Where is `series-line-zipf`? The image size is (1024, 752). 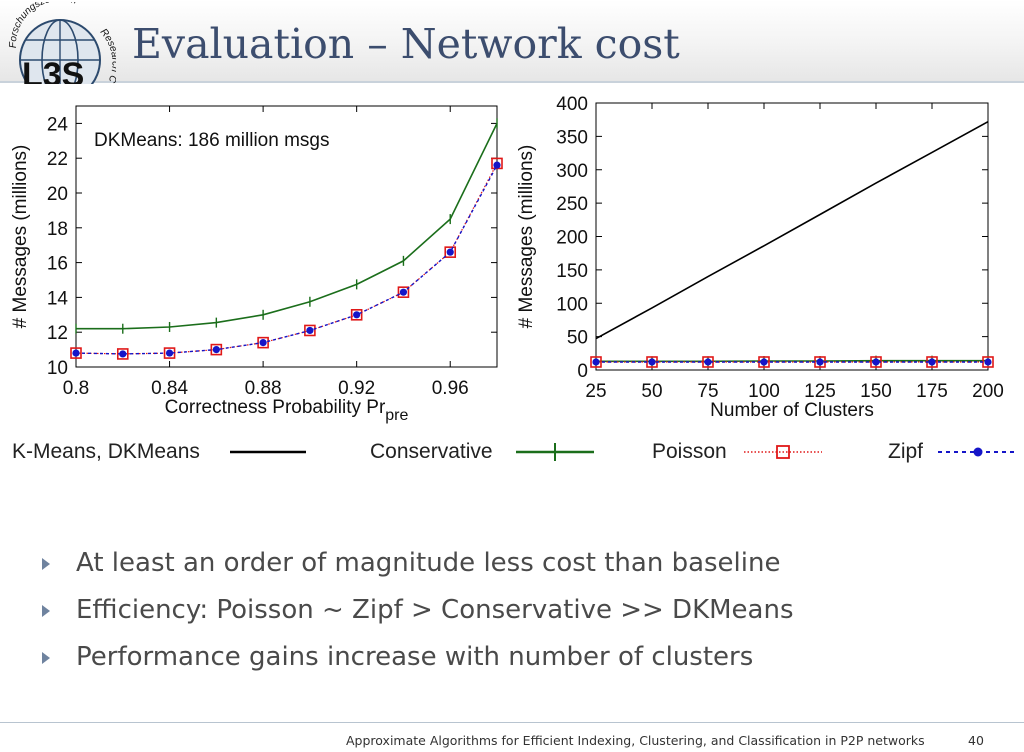
series-line-zipf is located at coordinates (286, 259).